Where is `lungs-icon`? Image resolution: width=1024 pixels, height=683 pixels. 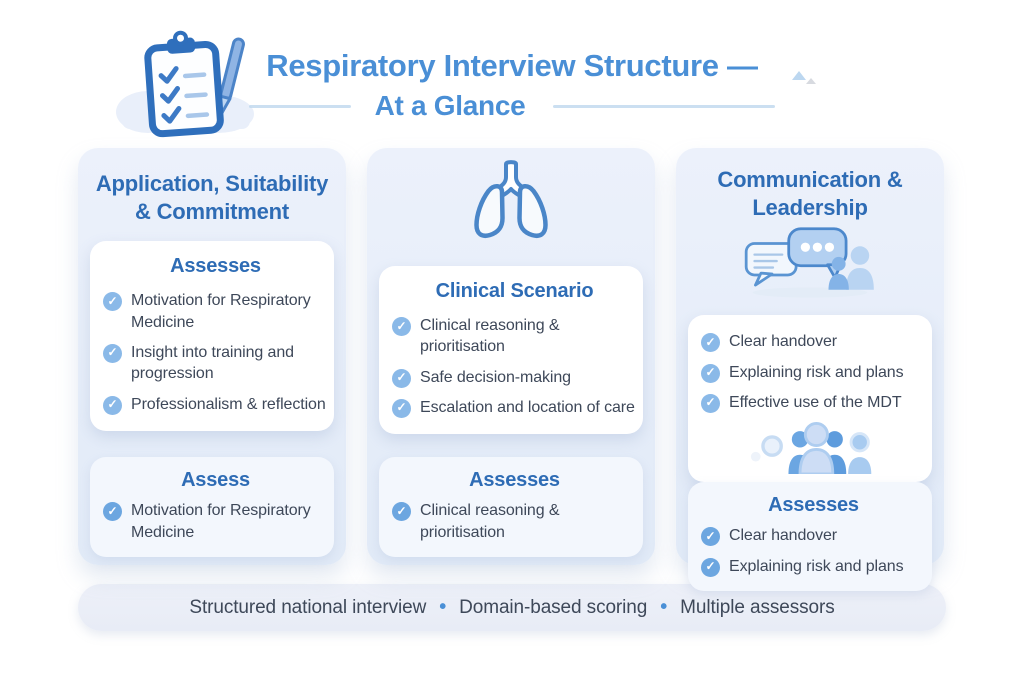 lungs-icon is located at coordinates (511, 204).